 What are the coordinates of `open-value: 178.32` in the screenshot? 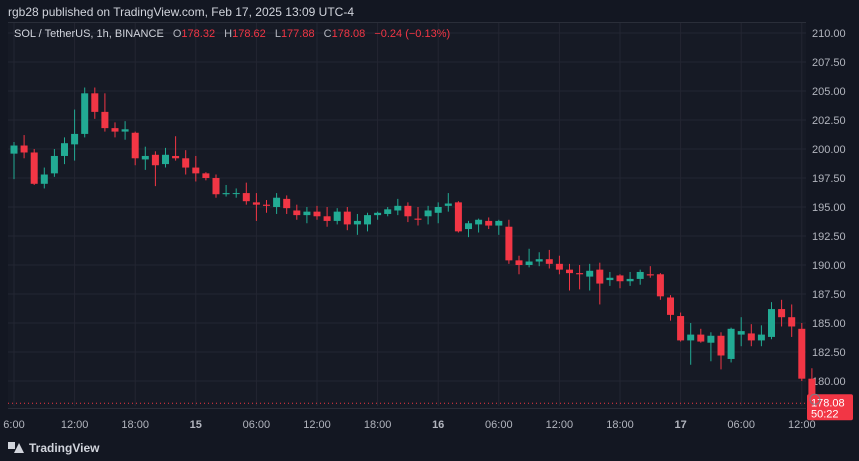 It's located at (198, 34).